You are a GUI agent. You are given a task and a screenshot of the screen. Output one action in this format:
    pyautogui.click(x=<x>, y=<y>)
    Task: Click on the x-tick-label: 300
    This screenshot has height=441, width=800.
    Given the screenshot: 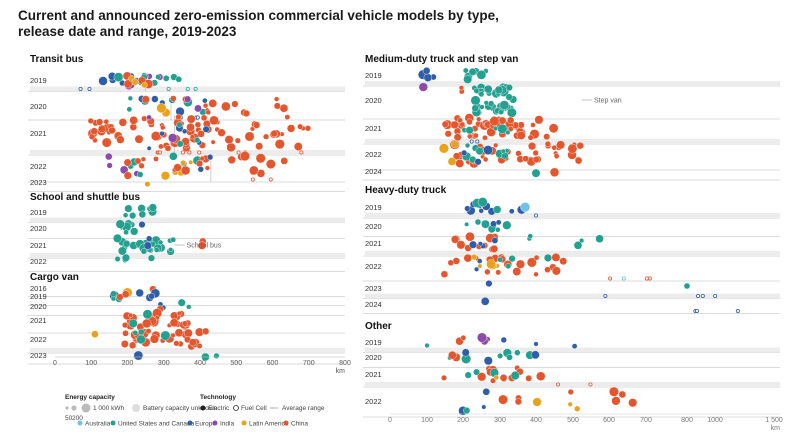 What is the action you would take?
    pyautogui.click(x=164, y=363)
    